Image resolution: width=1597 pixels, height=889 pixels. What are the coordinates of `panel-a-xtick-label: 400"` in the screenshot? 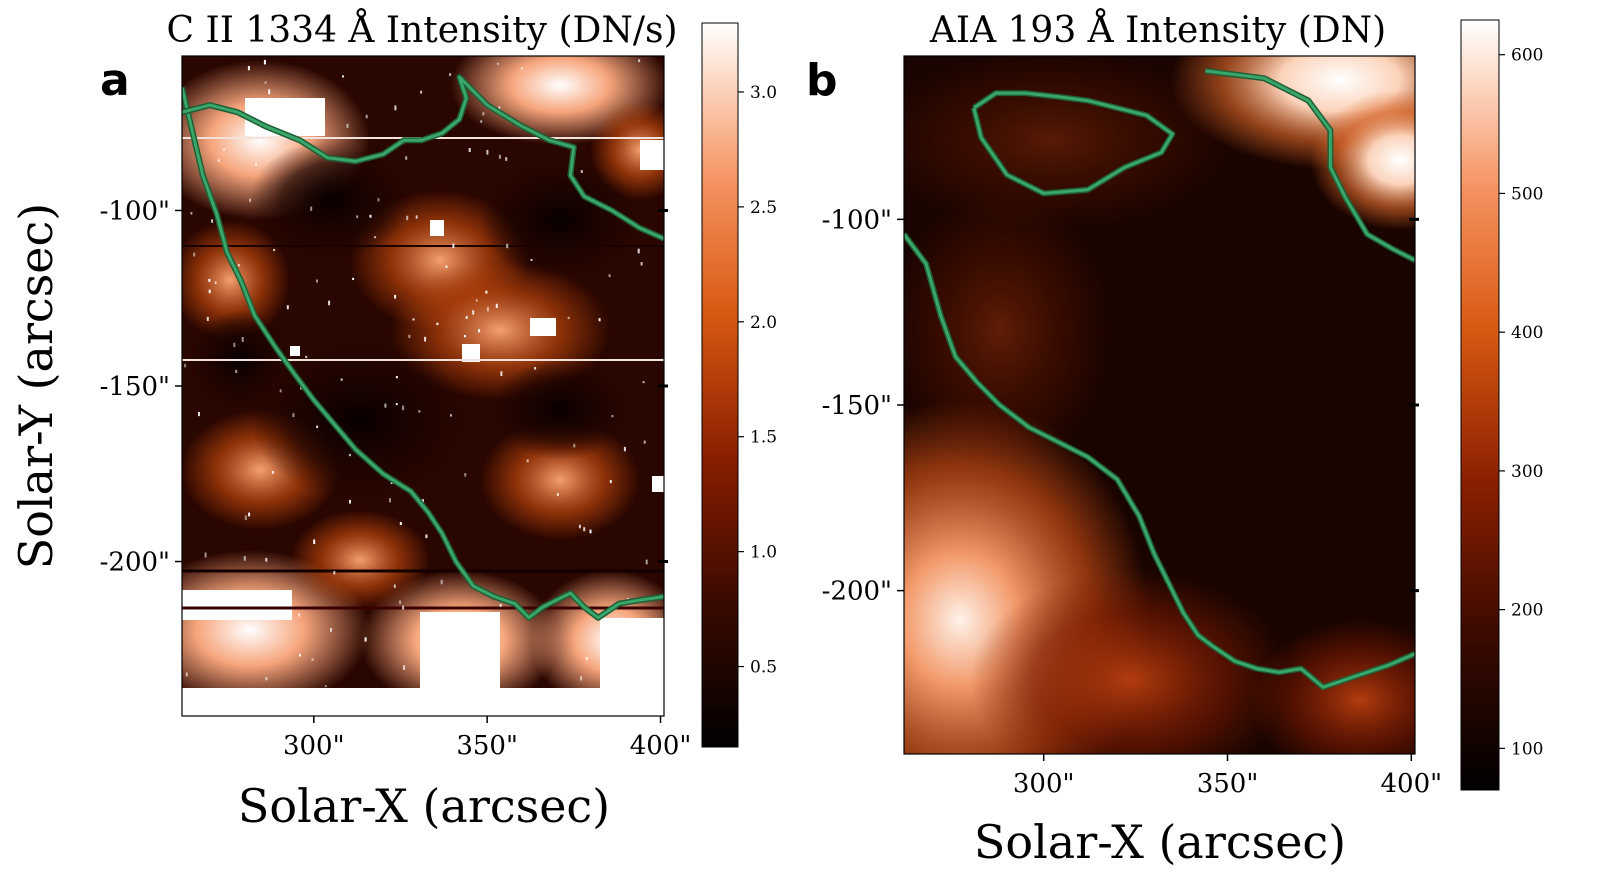 It's located at (661, 746).